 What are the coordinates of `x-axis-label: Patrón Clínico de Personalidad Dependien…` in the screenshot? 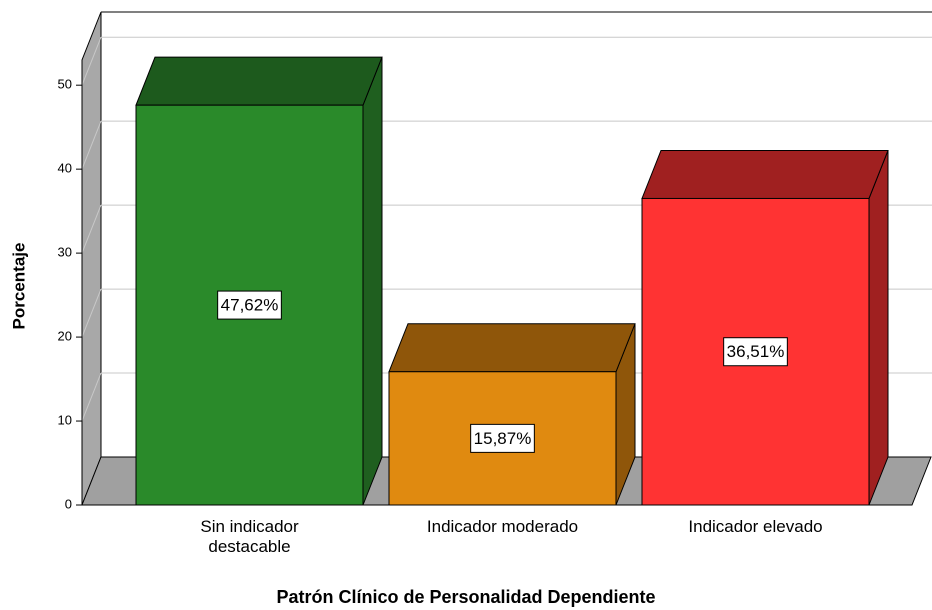 It's located at (465, 597).